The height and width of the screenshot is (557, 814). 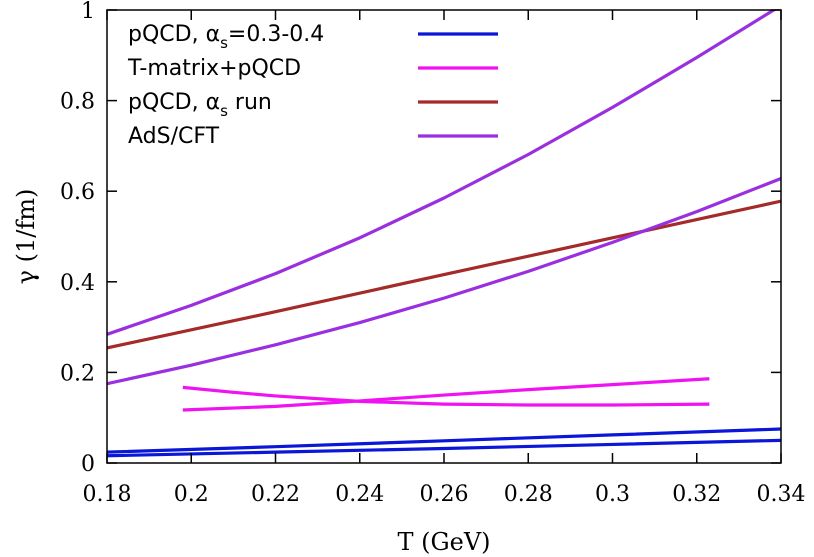 I want to click on legend-label-suffix: run, so click(x=250, y=102).